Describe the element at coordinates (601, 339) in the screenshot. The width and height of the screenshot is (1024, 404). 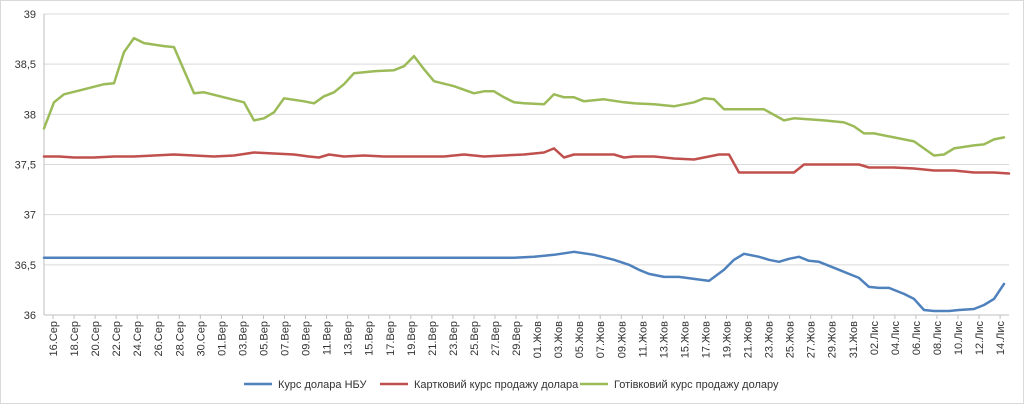
I see `x-tick-label: 07.Жов` at that location.